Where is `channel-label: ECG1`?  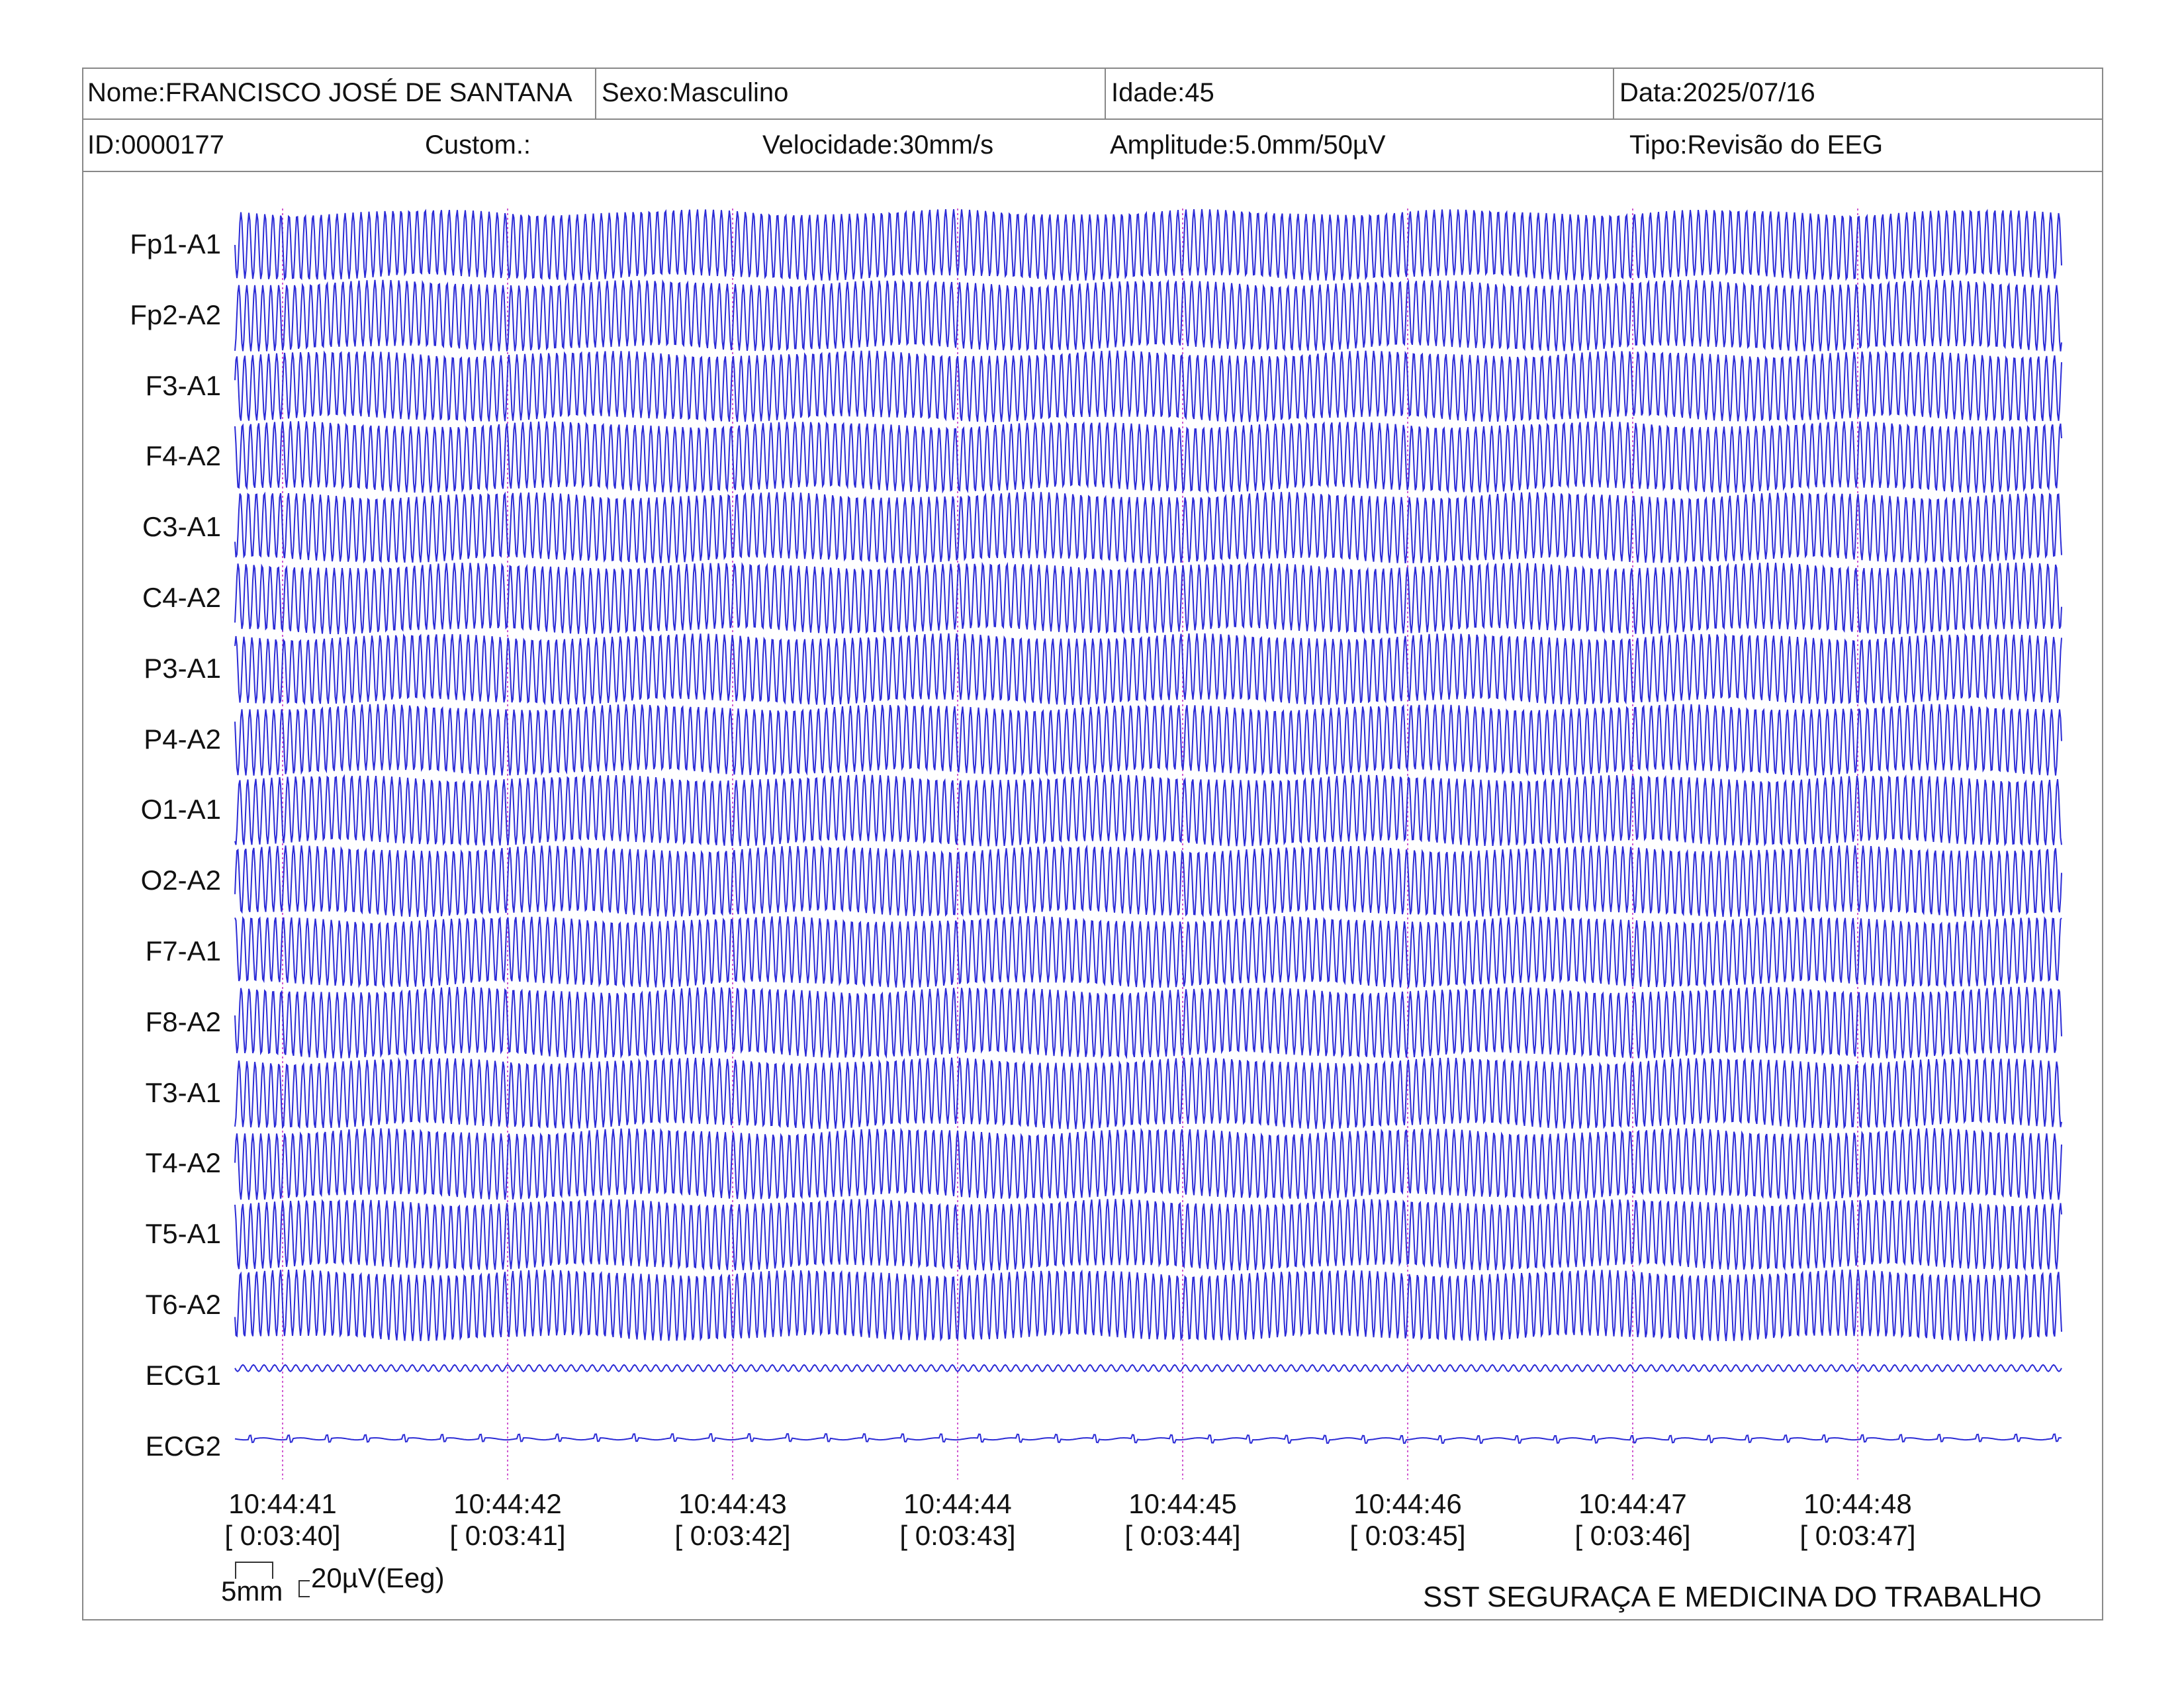 channel-label: ECG1 is located at coordinates (183, 1375).